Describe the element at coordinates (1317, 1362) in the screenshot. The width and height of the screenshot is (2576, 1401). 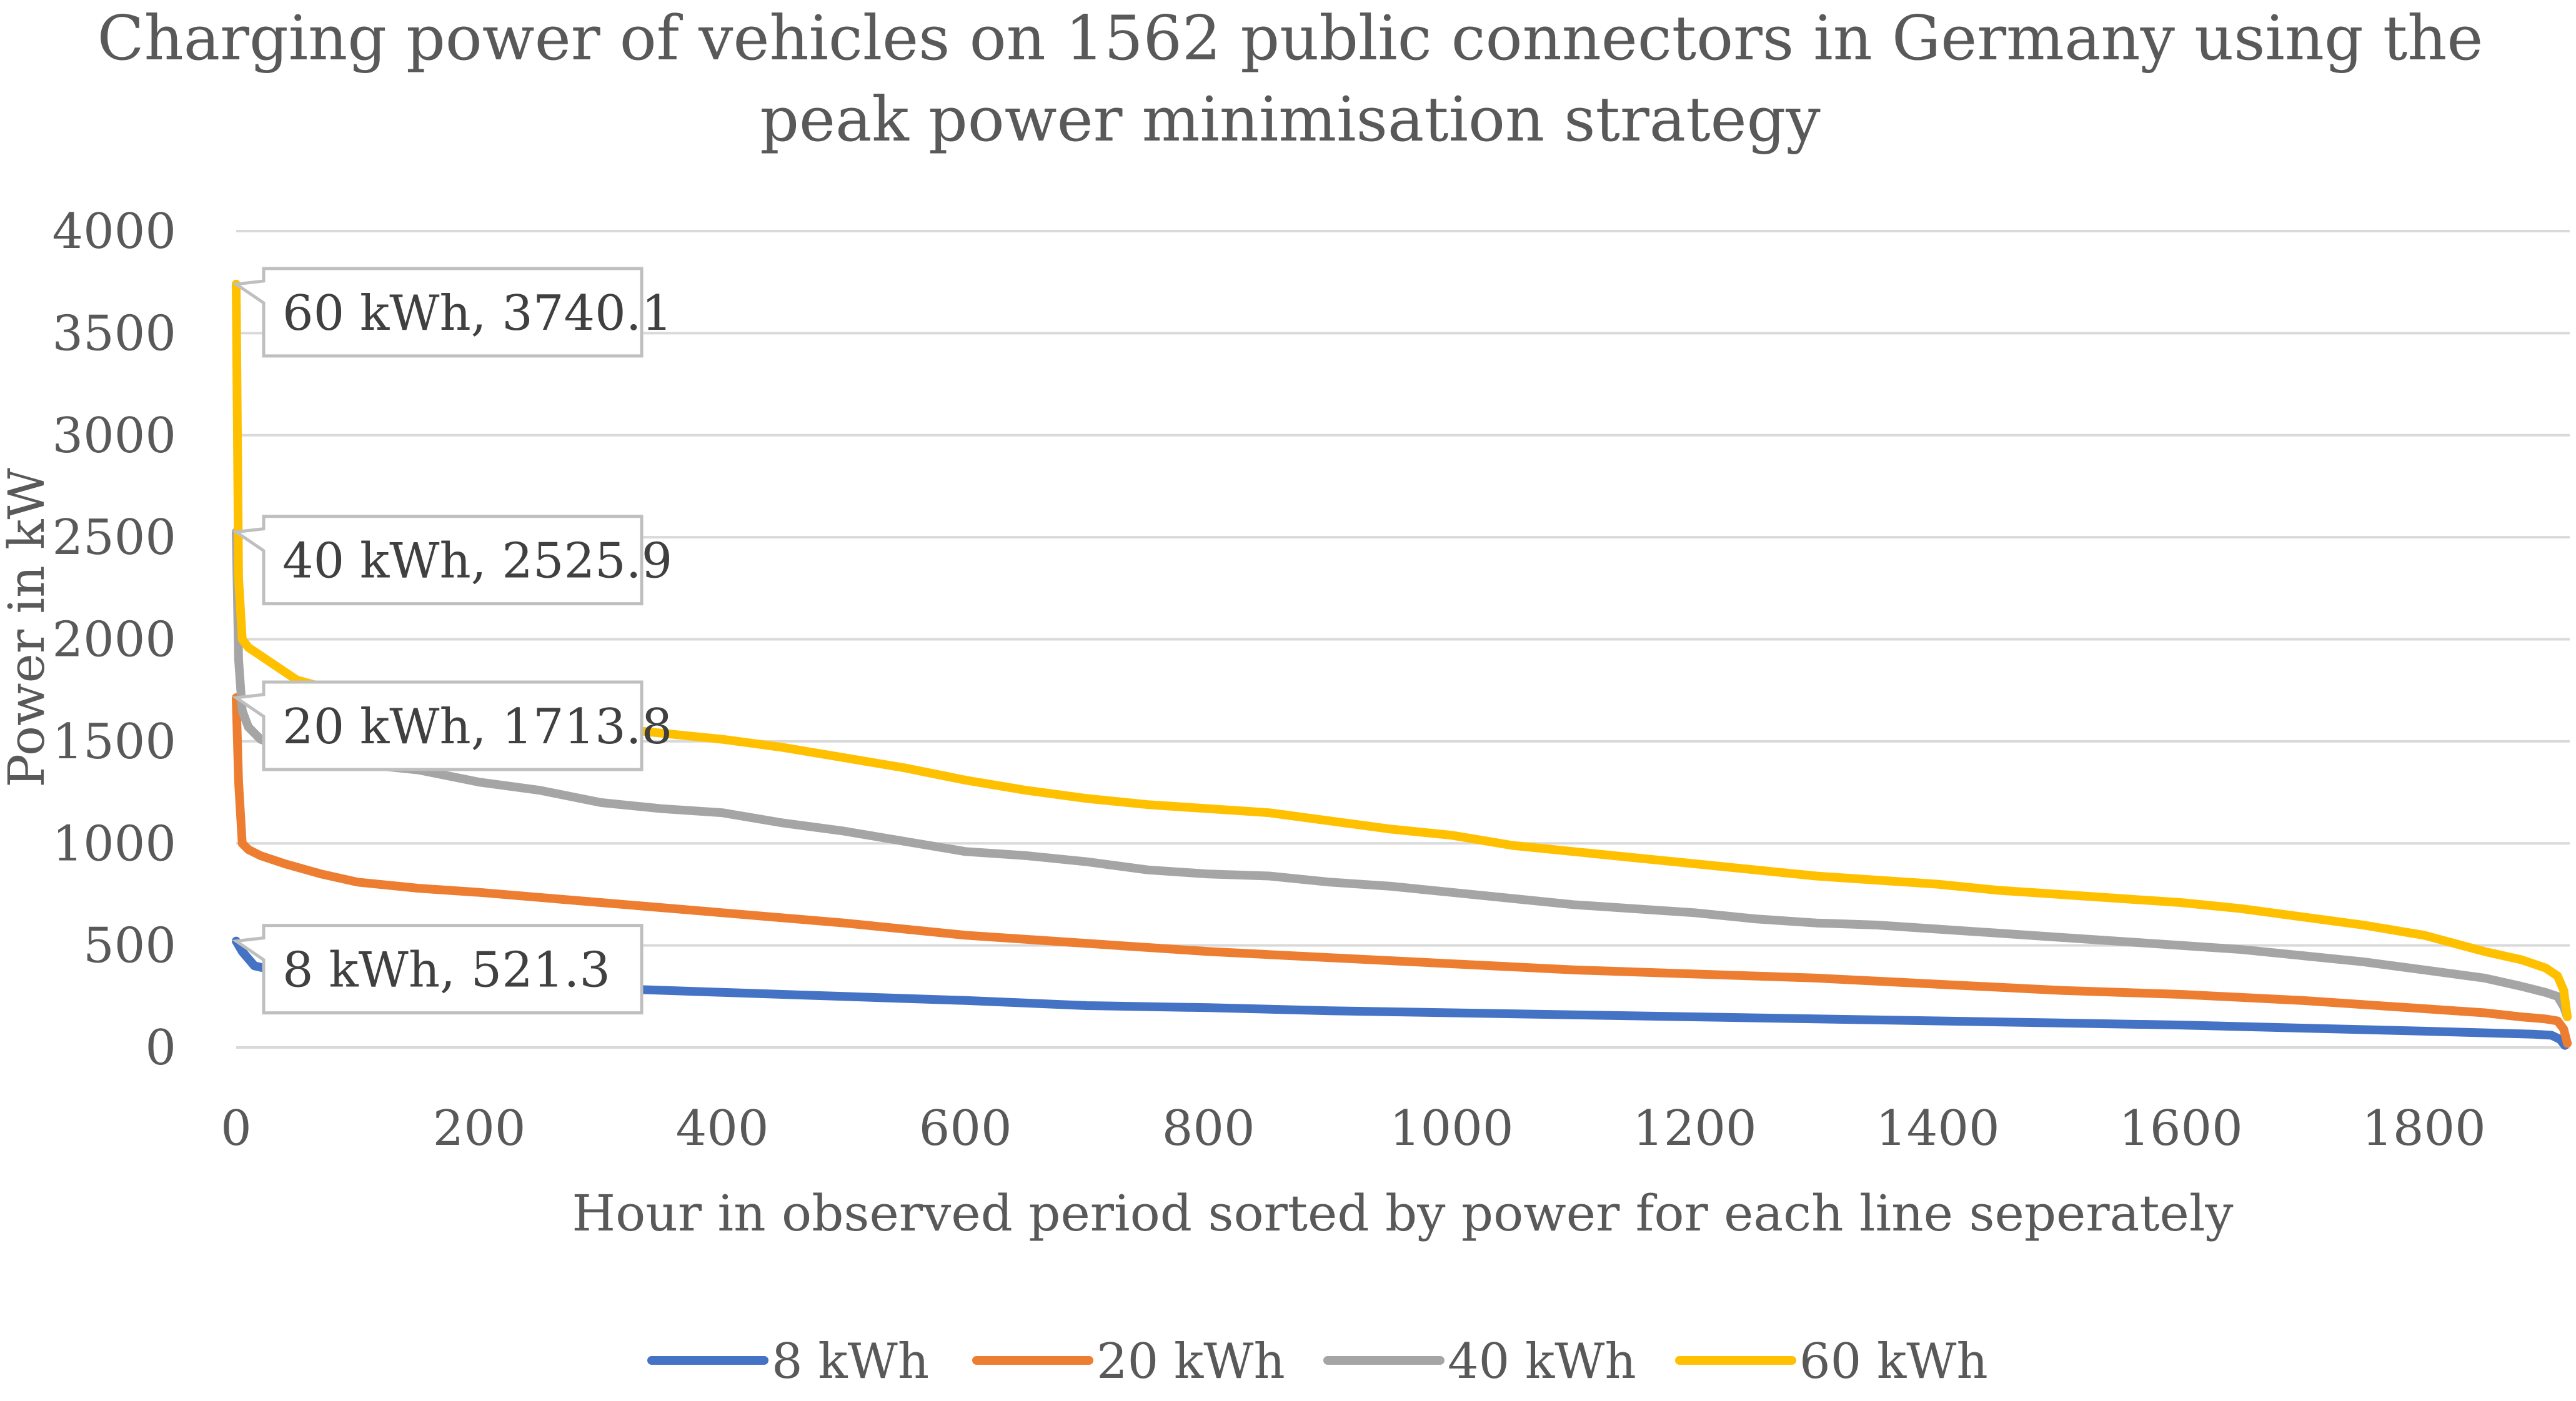
I see `legend: 8 kWh 20 kWh 40 kWh 60 kWh` at that location.